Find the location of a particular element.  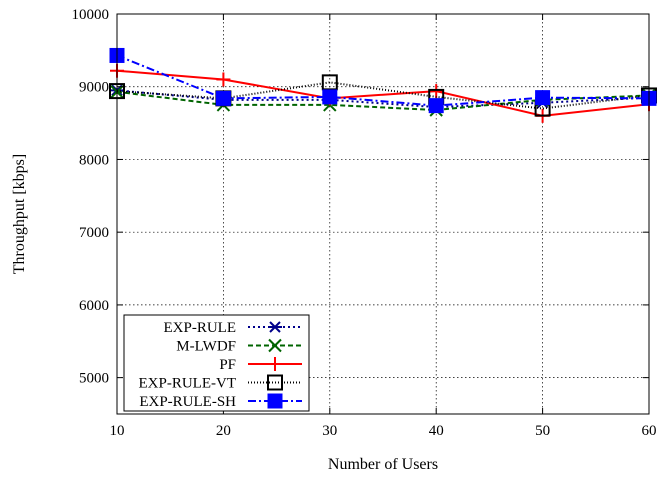

legend-label: EXP-RULE-SH is located at coordinates (187, 402).